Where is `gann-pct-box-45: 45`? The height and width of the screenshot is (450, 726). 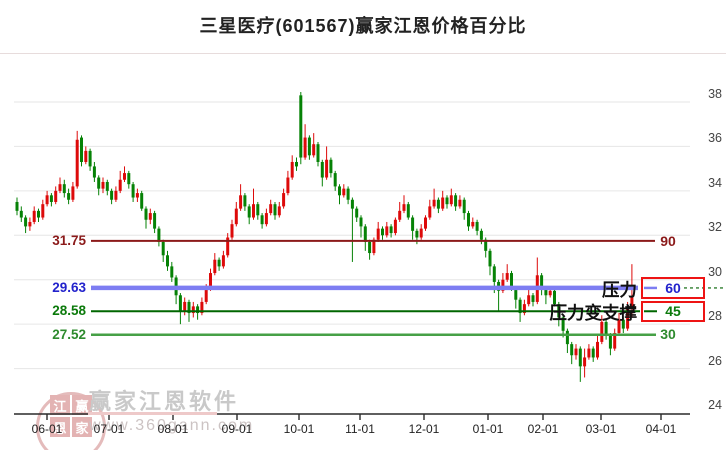 gann-pct-box-45: 45 is located at coordinates (673, 311).